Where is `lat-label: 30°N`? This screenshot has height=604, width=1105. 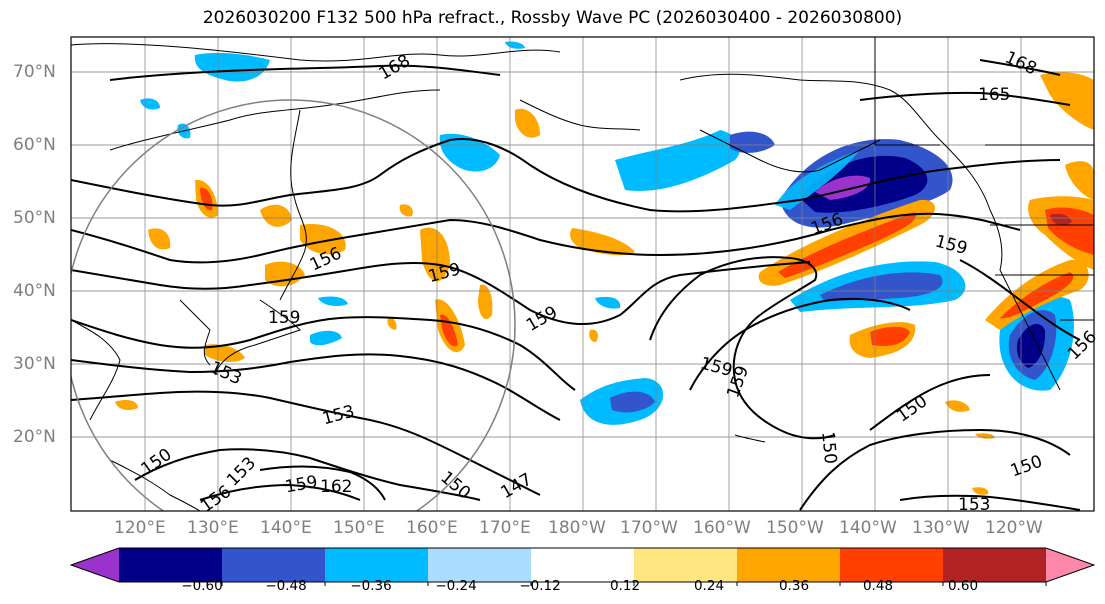 lat-label: 30°N is located at coordinates (34, 364).